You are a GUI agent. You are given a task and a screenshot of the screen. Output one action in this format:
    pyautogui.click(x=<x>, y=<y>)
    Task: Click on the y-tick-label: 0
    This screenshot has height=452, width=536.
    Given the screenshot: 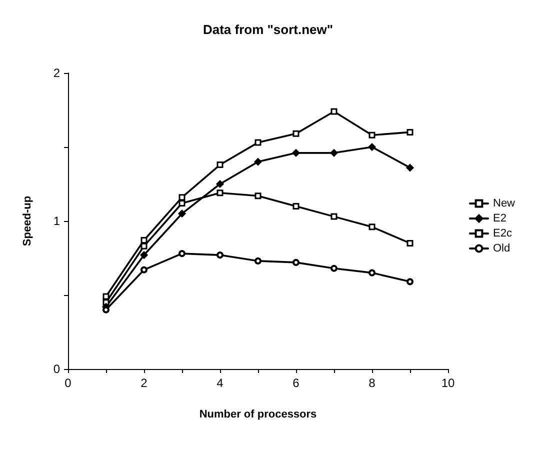 What is the action you would take?
    pyautogui.click(x=56, y=369)
    